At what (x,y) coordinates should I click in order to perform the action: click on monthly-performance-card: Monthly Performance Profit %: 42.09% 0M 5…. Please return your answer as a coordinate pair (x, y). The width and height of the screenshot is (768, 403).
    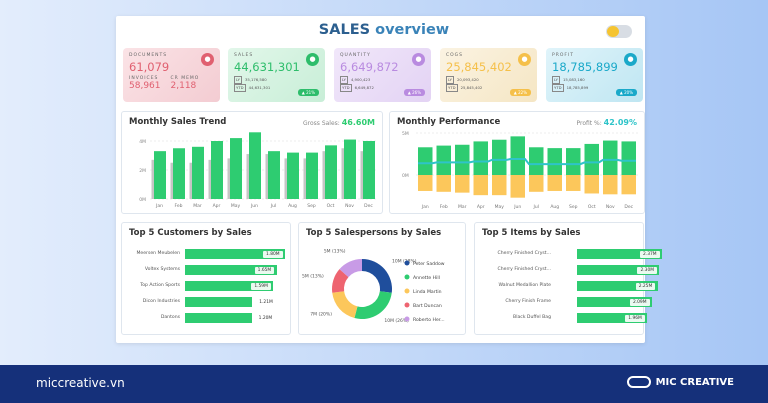
    Looking at the image, I should click on (517, 162).